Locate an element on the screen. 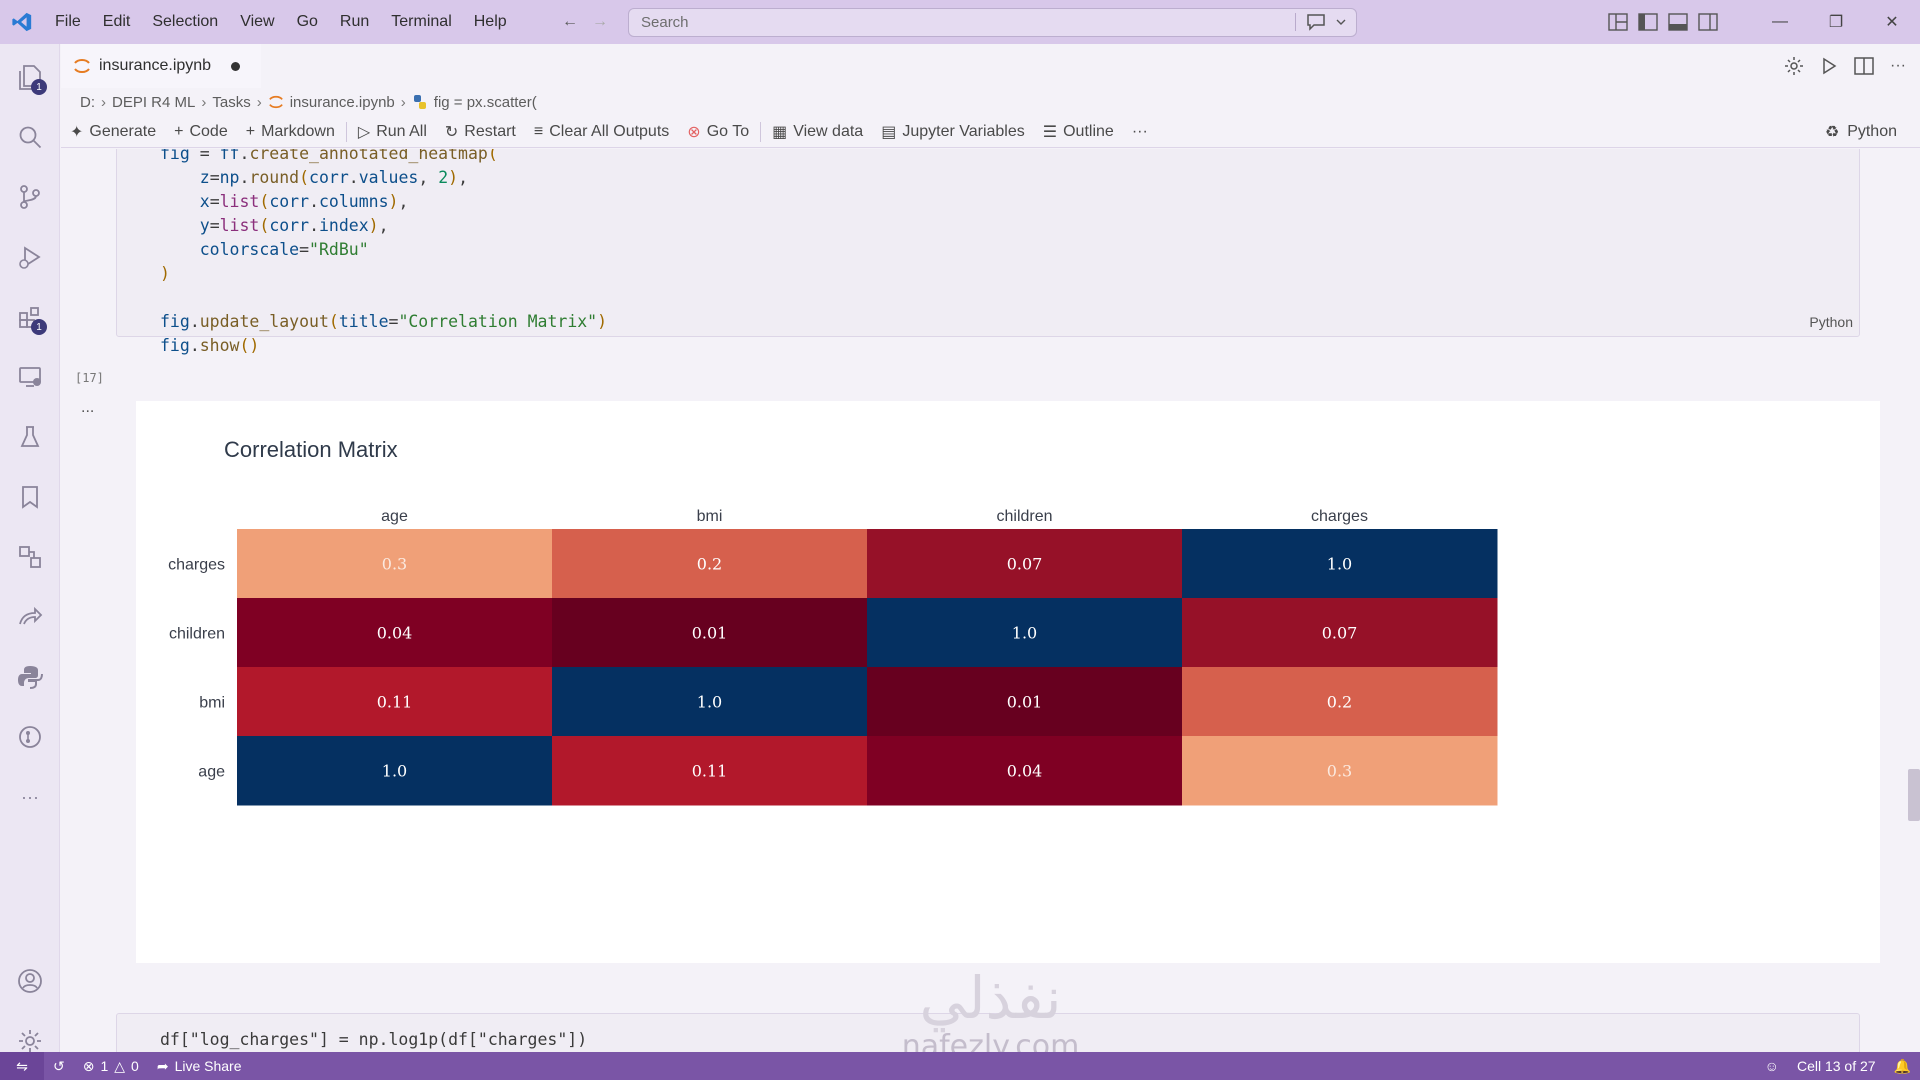 The height and width of the screenshot is (1080, 1920). copilot-icon: ☺ is located at coordinates (1771, 1066).